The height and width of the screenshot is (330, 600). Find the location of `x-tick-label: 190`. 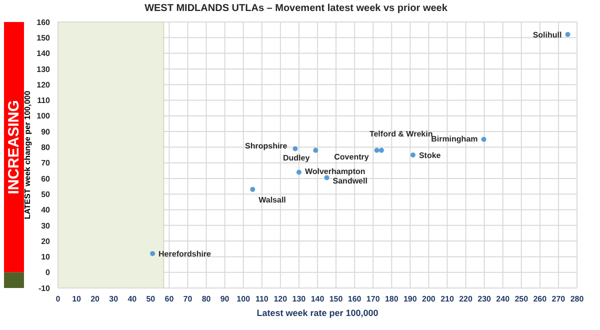

x-tick-label: 190 is located at coordinates (411, 299).